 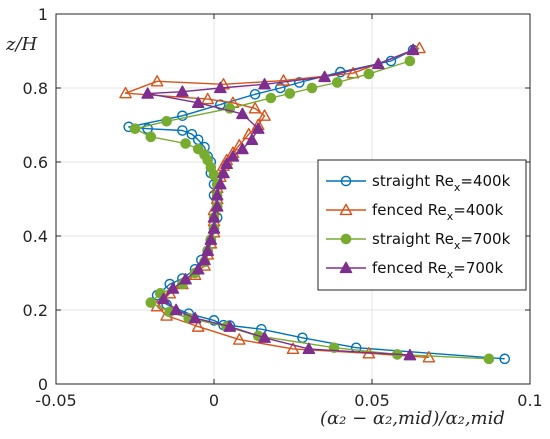 What do you see at coordinates (409, 210) in the screenshot?
I see `legend-label-main-1: fenced Re` at bounding box center [409, 210].